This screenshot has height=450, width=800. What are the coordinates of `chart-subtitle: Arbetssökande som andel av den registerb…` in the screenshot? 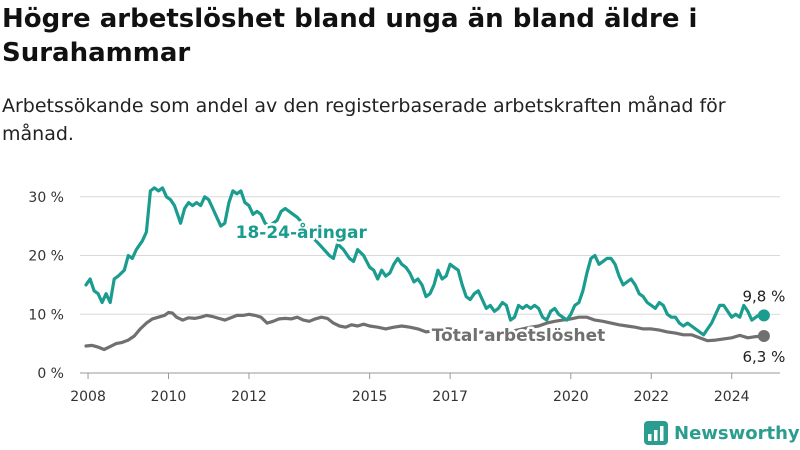 It's located at (364, 120).